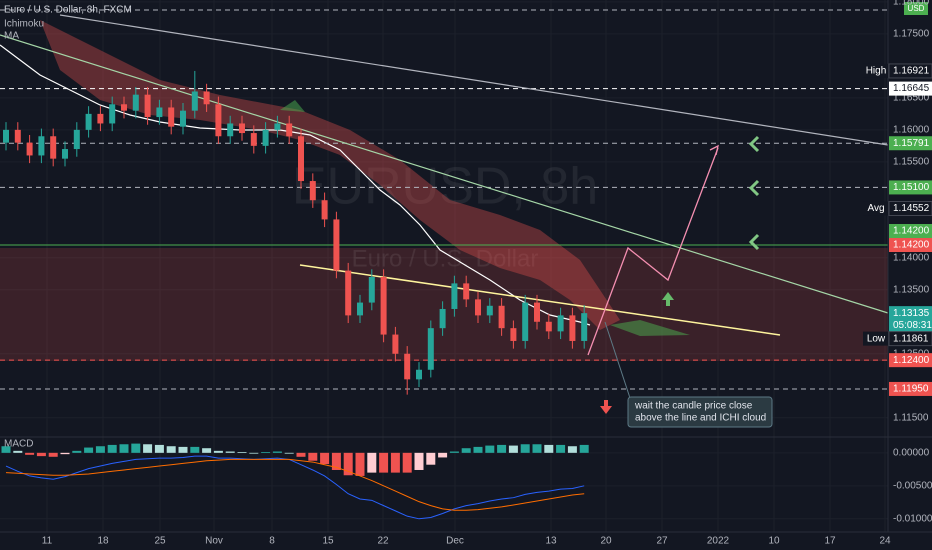 This screenshot has height=550, width=932. Describe the element at coordinates (383, 541) in the screenshot. I see `x-tick-label: 22` at that location.